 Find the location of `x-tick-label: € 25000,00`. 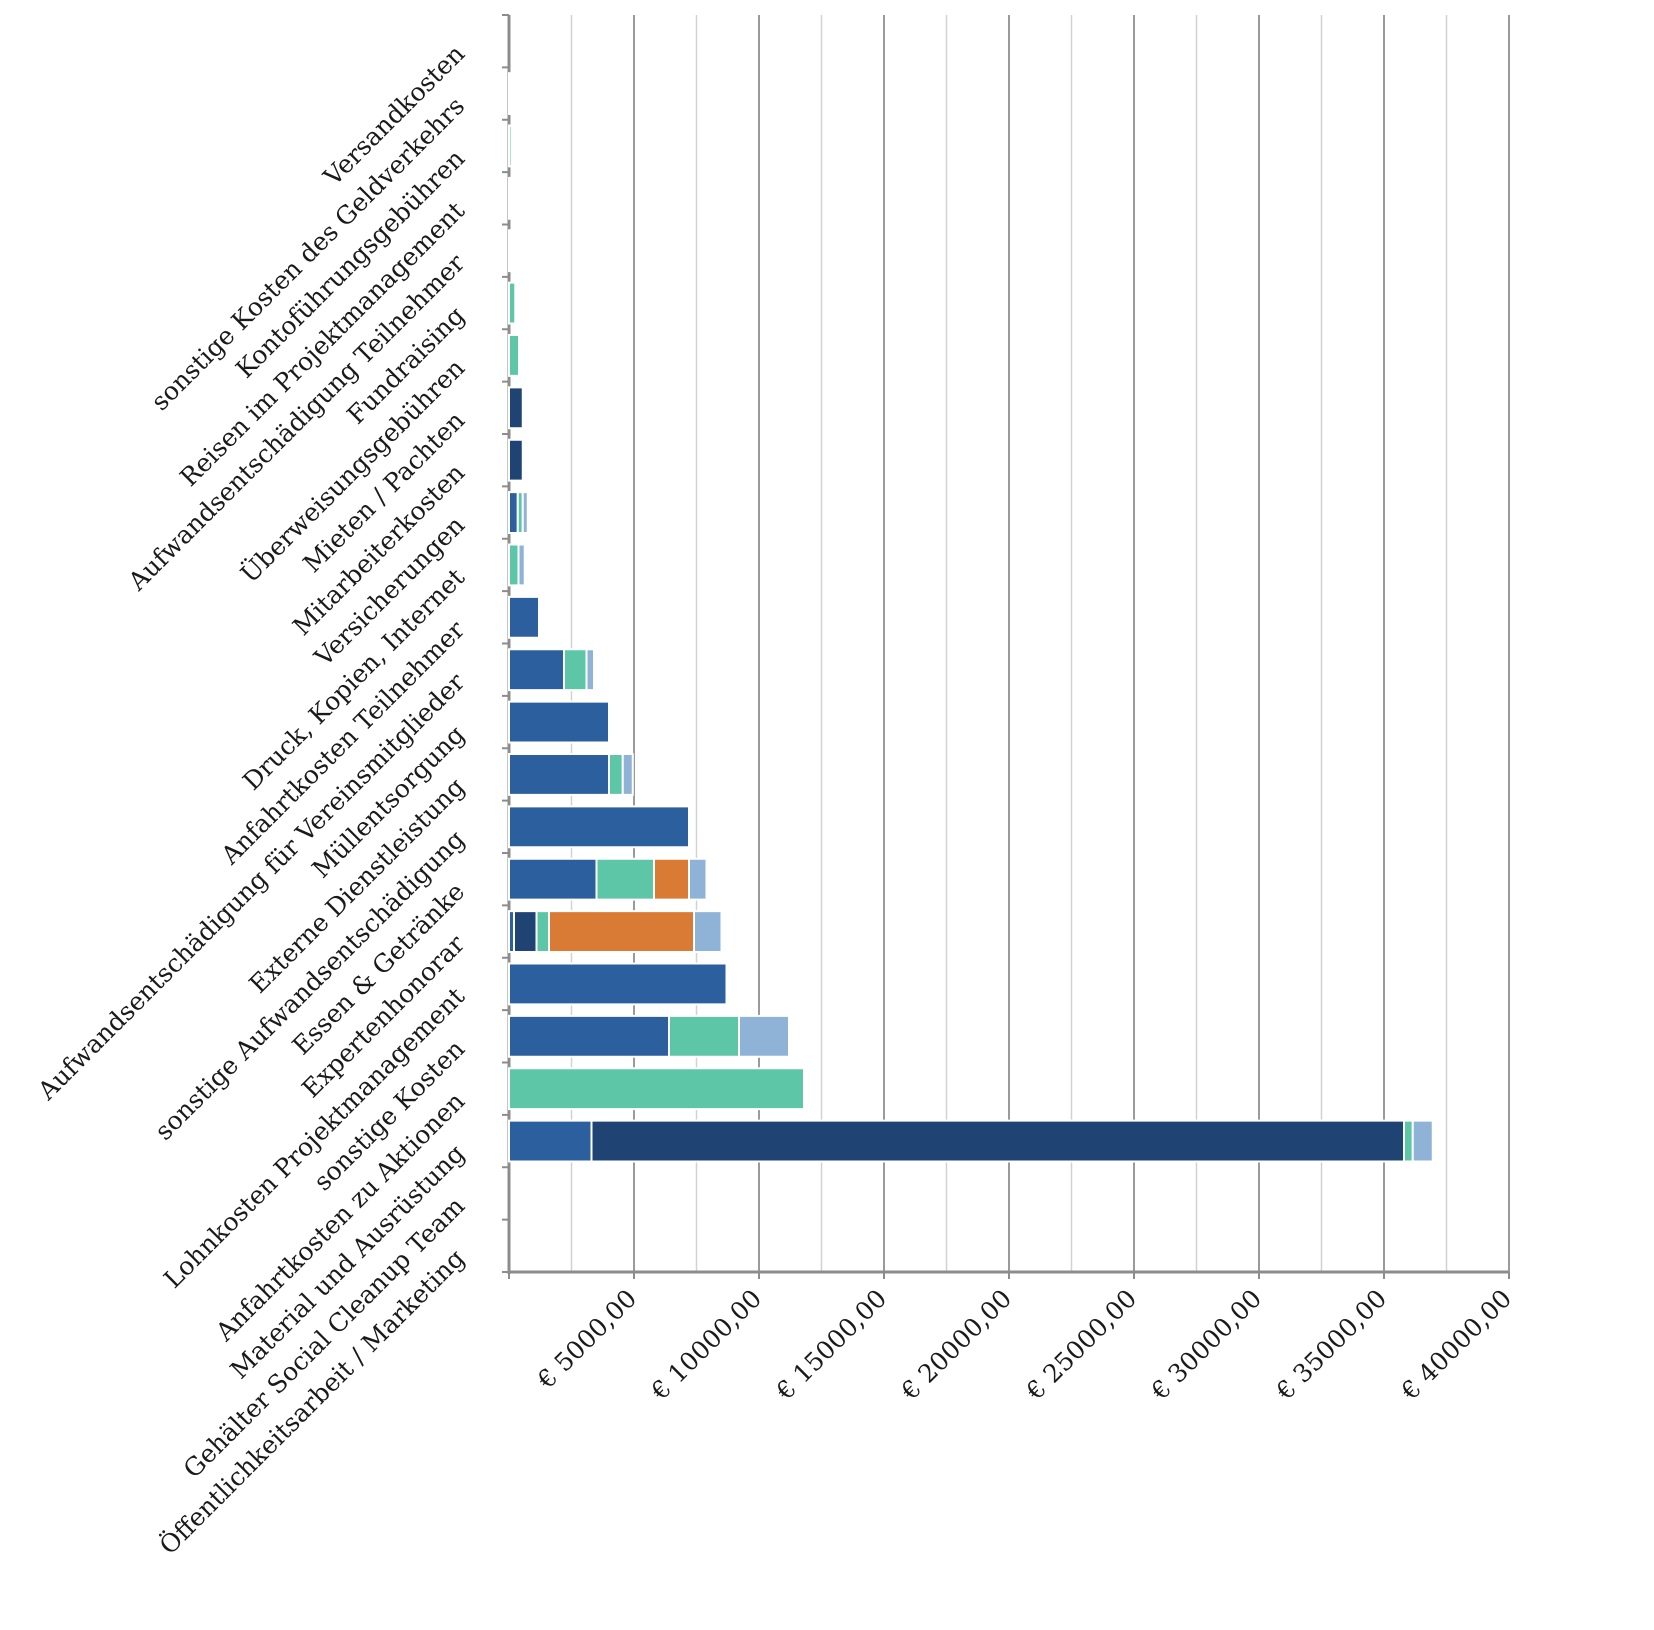

x-tick-label: € 25000,00 is located at coordinates (1081, 1345).